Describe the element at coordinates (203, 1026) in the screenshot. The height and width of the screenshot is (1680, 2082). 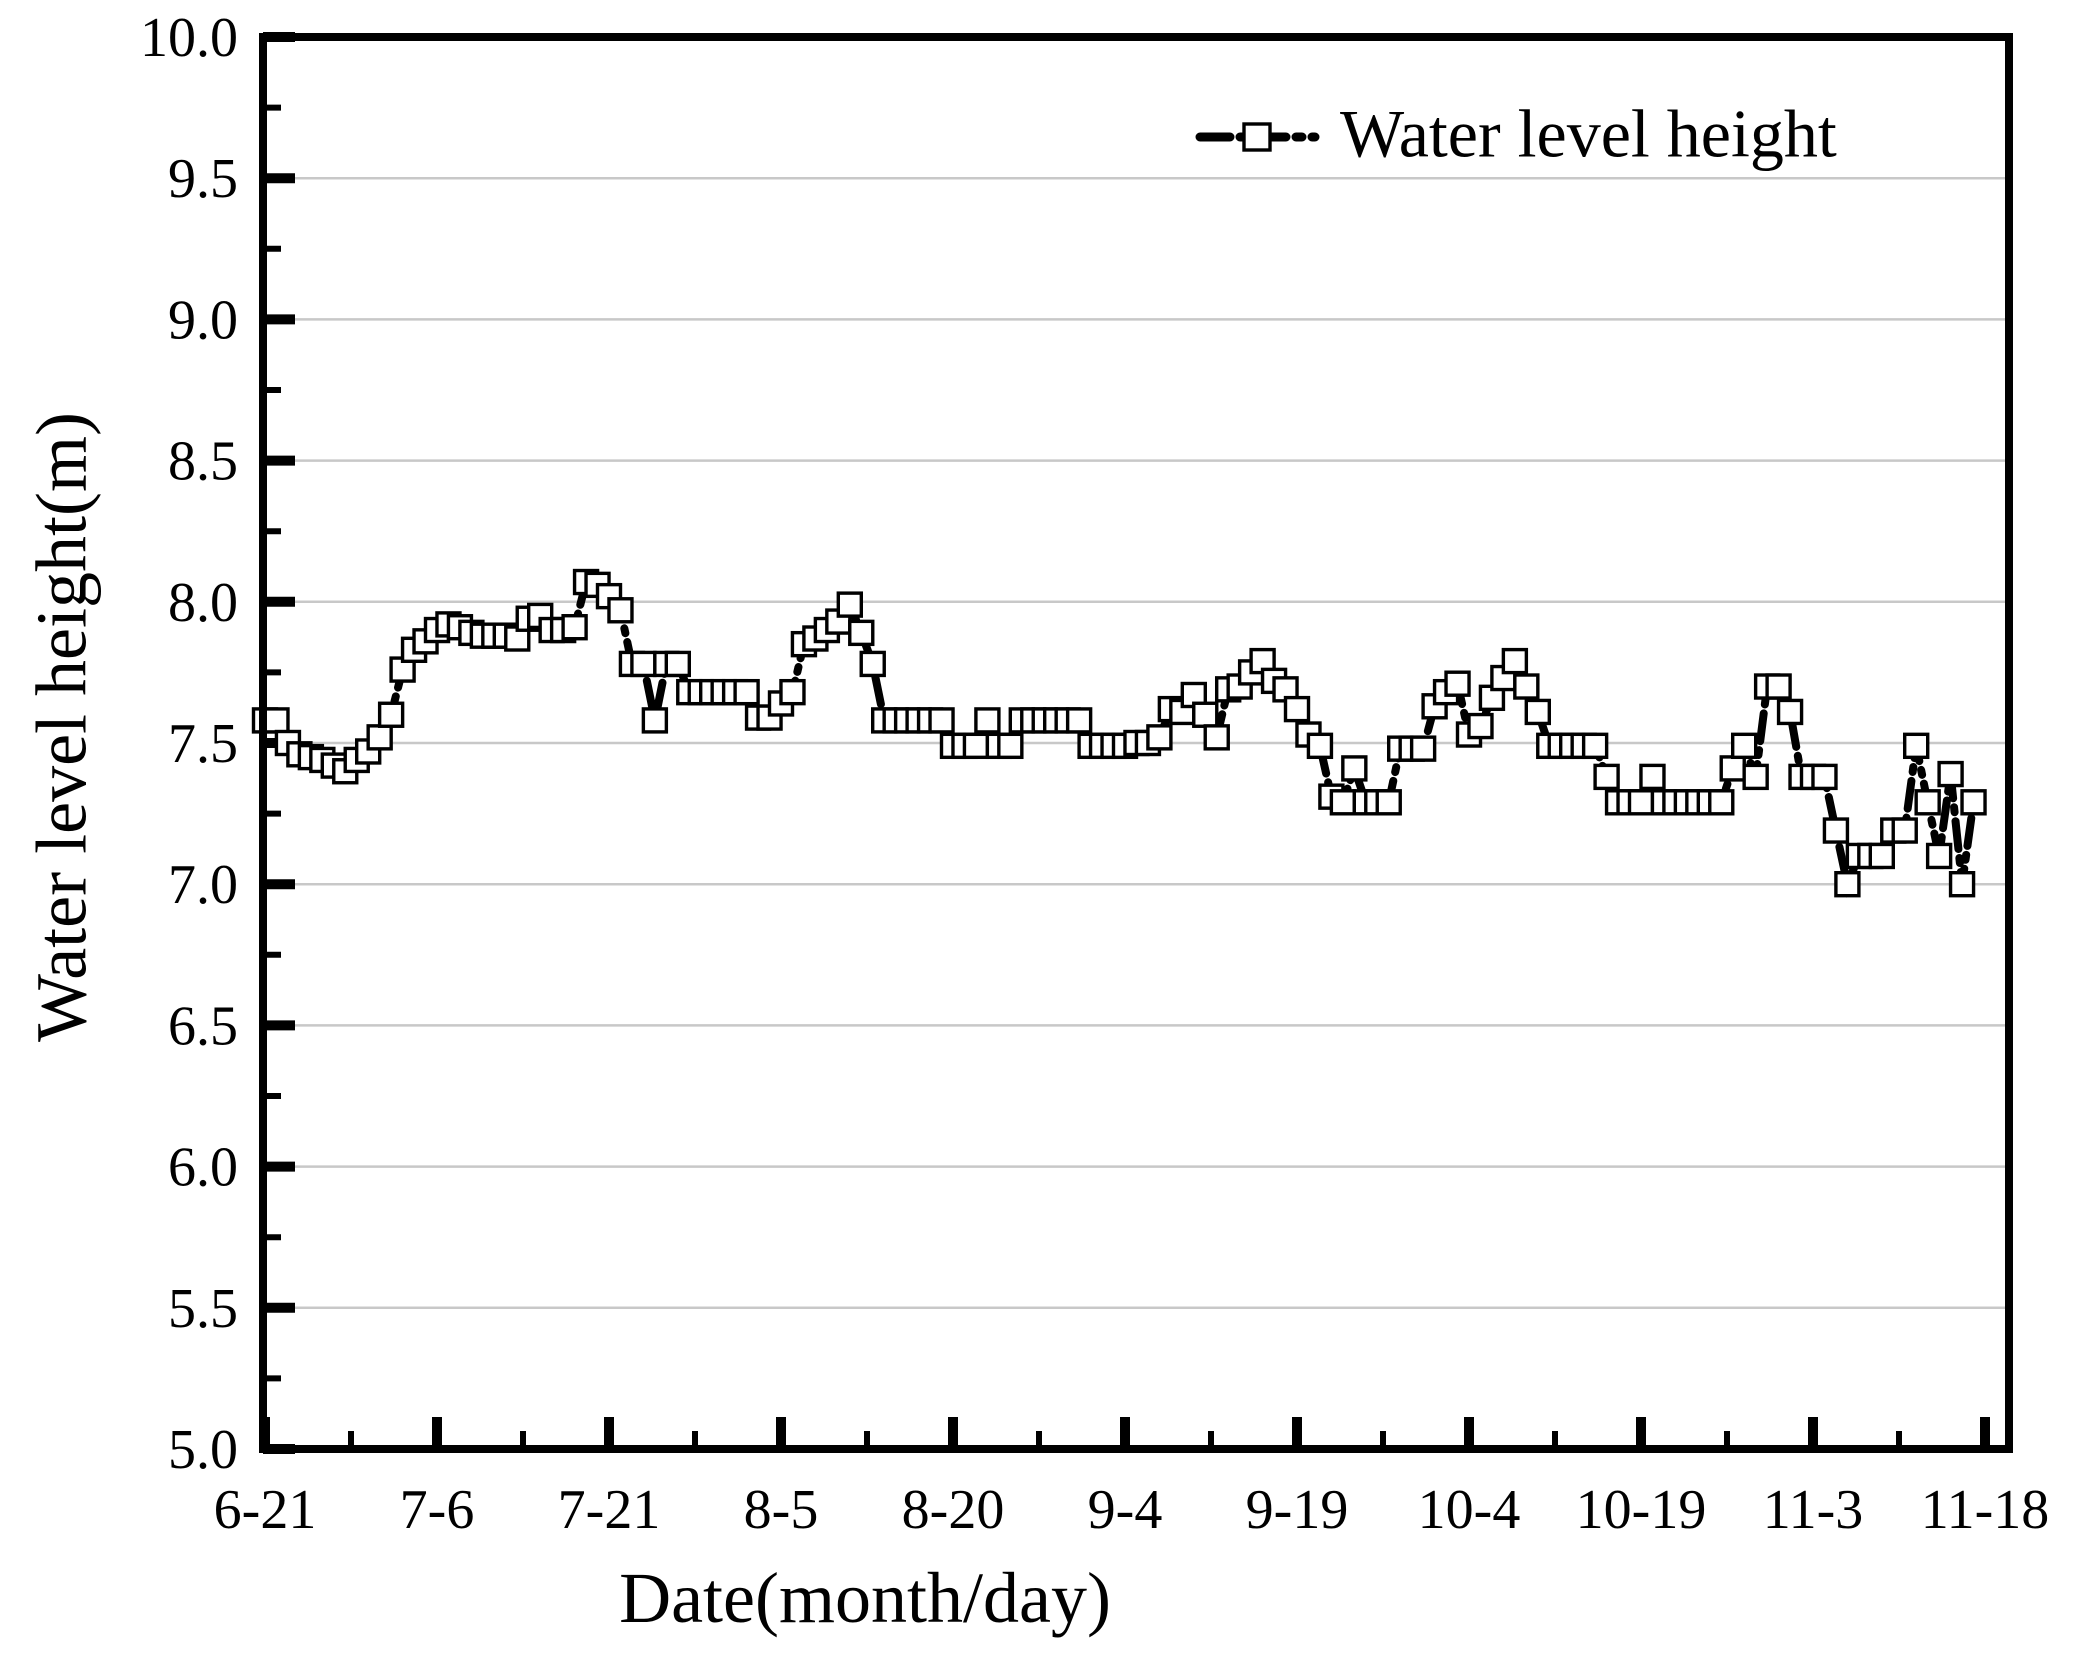
I see `y-tick-label: 6.5` at that location.